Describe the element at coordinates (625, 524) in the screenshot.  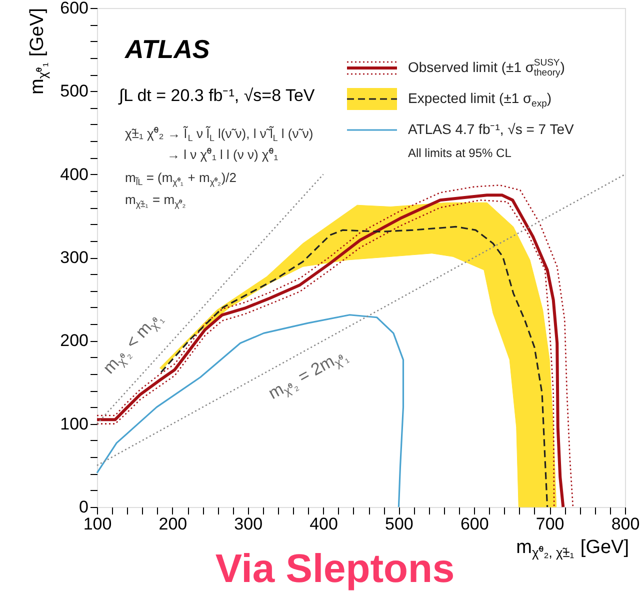
I see `x-tick-label: 800` at that location.